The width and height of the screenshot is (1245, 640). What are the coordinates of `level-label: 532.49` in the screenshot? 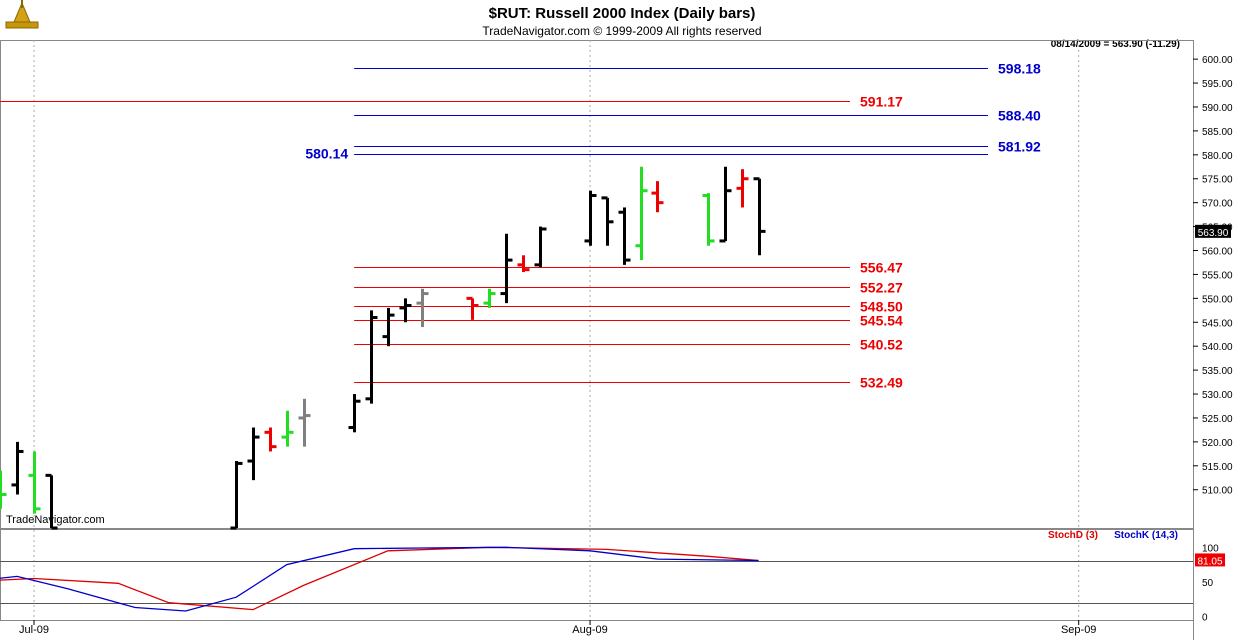 It's located at (881, 383).